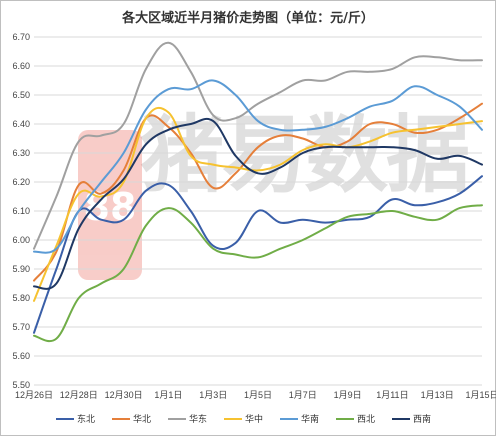  I want to click on y-tick-label: 6.30, so click(21, 153).